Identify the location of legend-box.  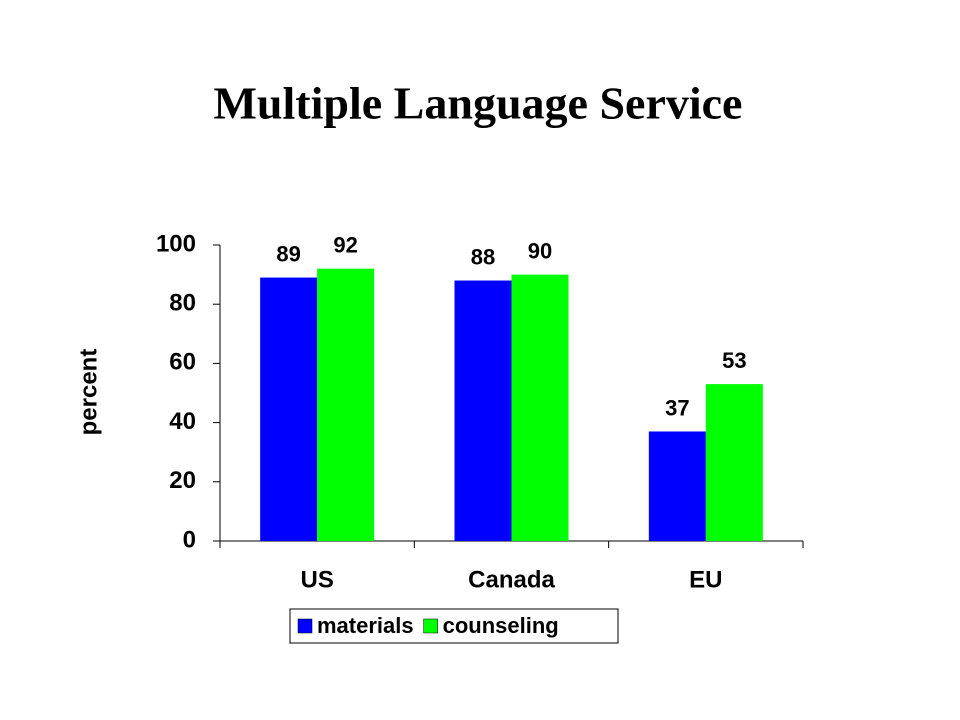
(454, 626).